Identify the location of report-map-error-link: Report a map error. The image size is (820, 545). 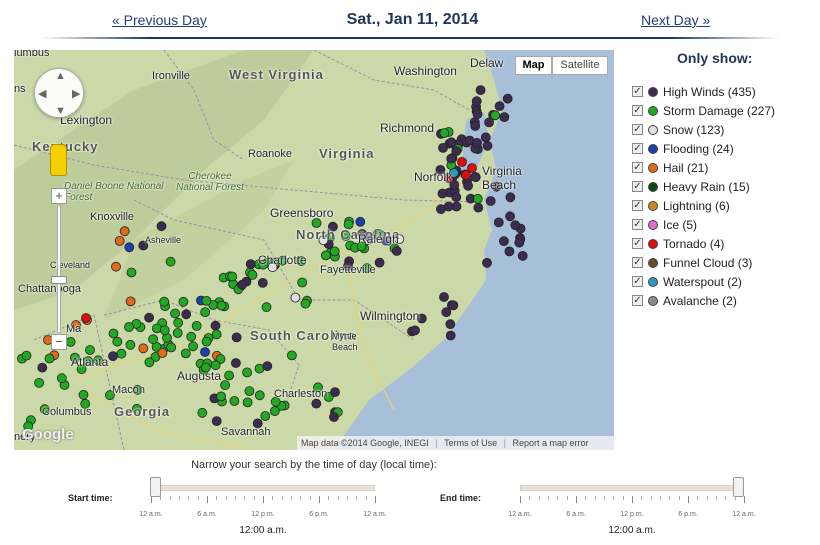
(550, 443).